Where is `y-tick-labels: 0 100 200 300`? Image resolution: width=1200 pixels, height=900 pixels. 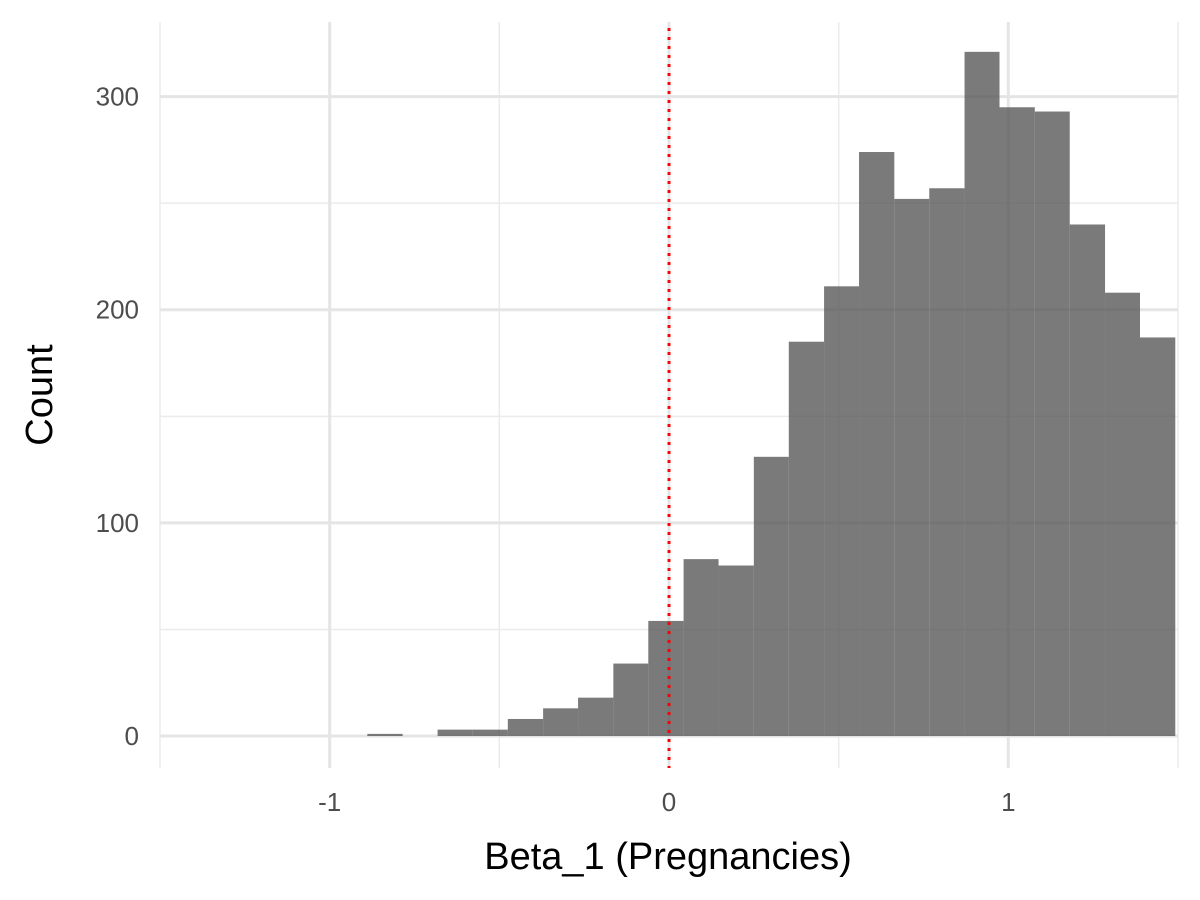
y-tick-labels: 0 100 200 300 is located at coordinates (117, 416).